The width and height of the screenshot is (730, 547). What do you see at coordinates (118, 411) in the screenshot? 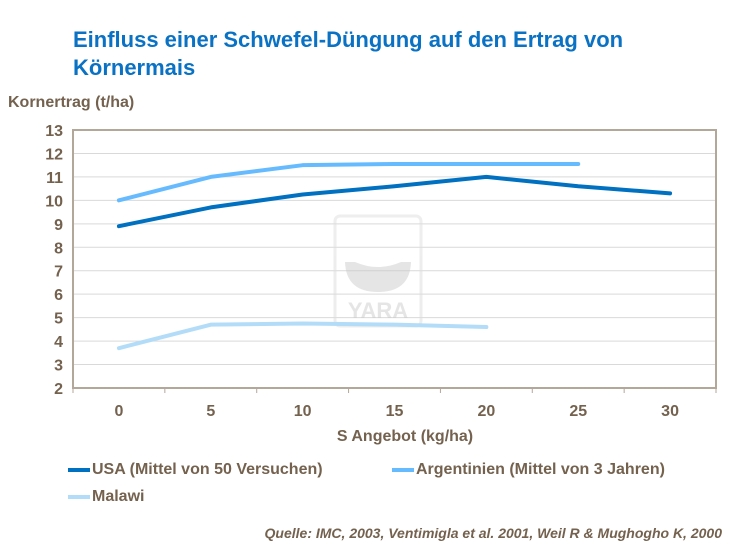
I see `x-tick-label: 0` at bounding box center [118, 411].